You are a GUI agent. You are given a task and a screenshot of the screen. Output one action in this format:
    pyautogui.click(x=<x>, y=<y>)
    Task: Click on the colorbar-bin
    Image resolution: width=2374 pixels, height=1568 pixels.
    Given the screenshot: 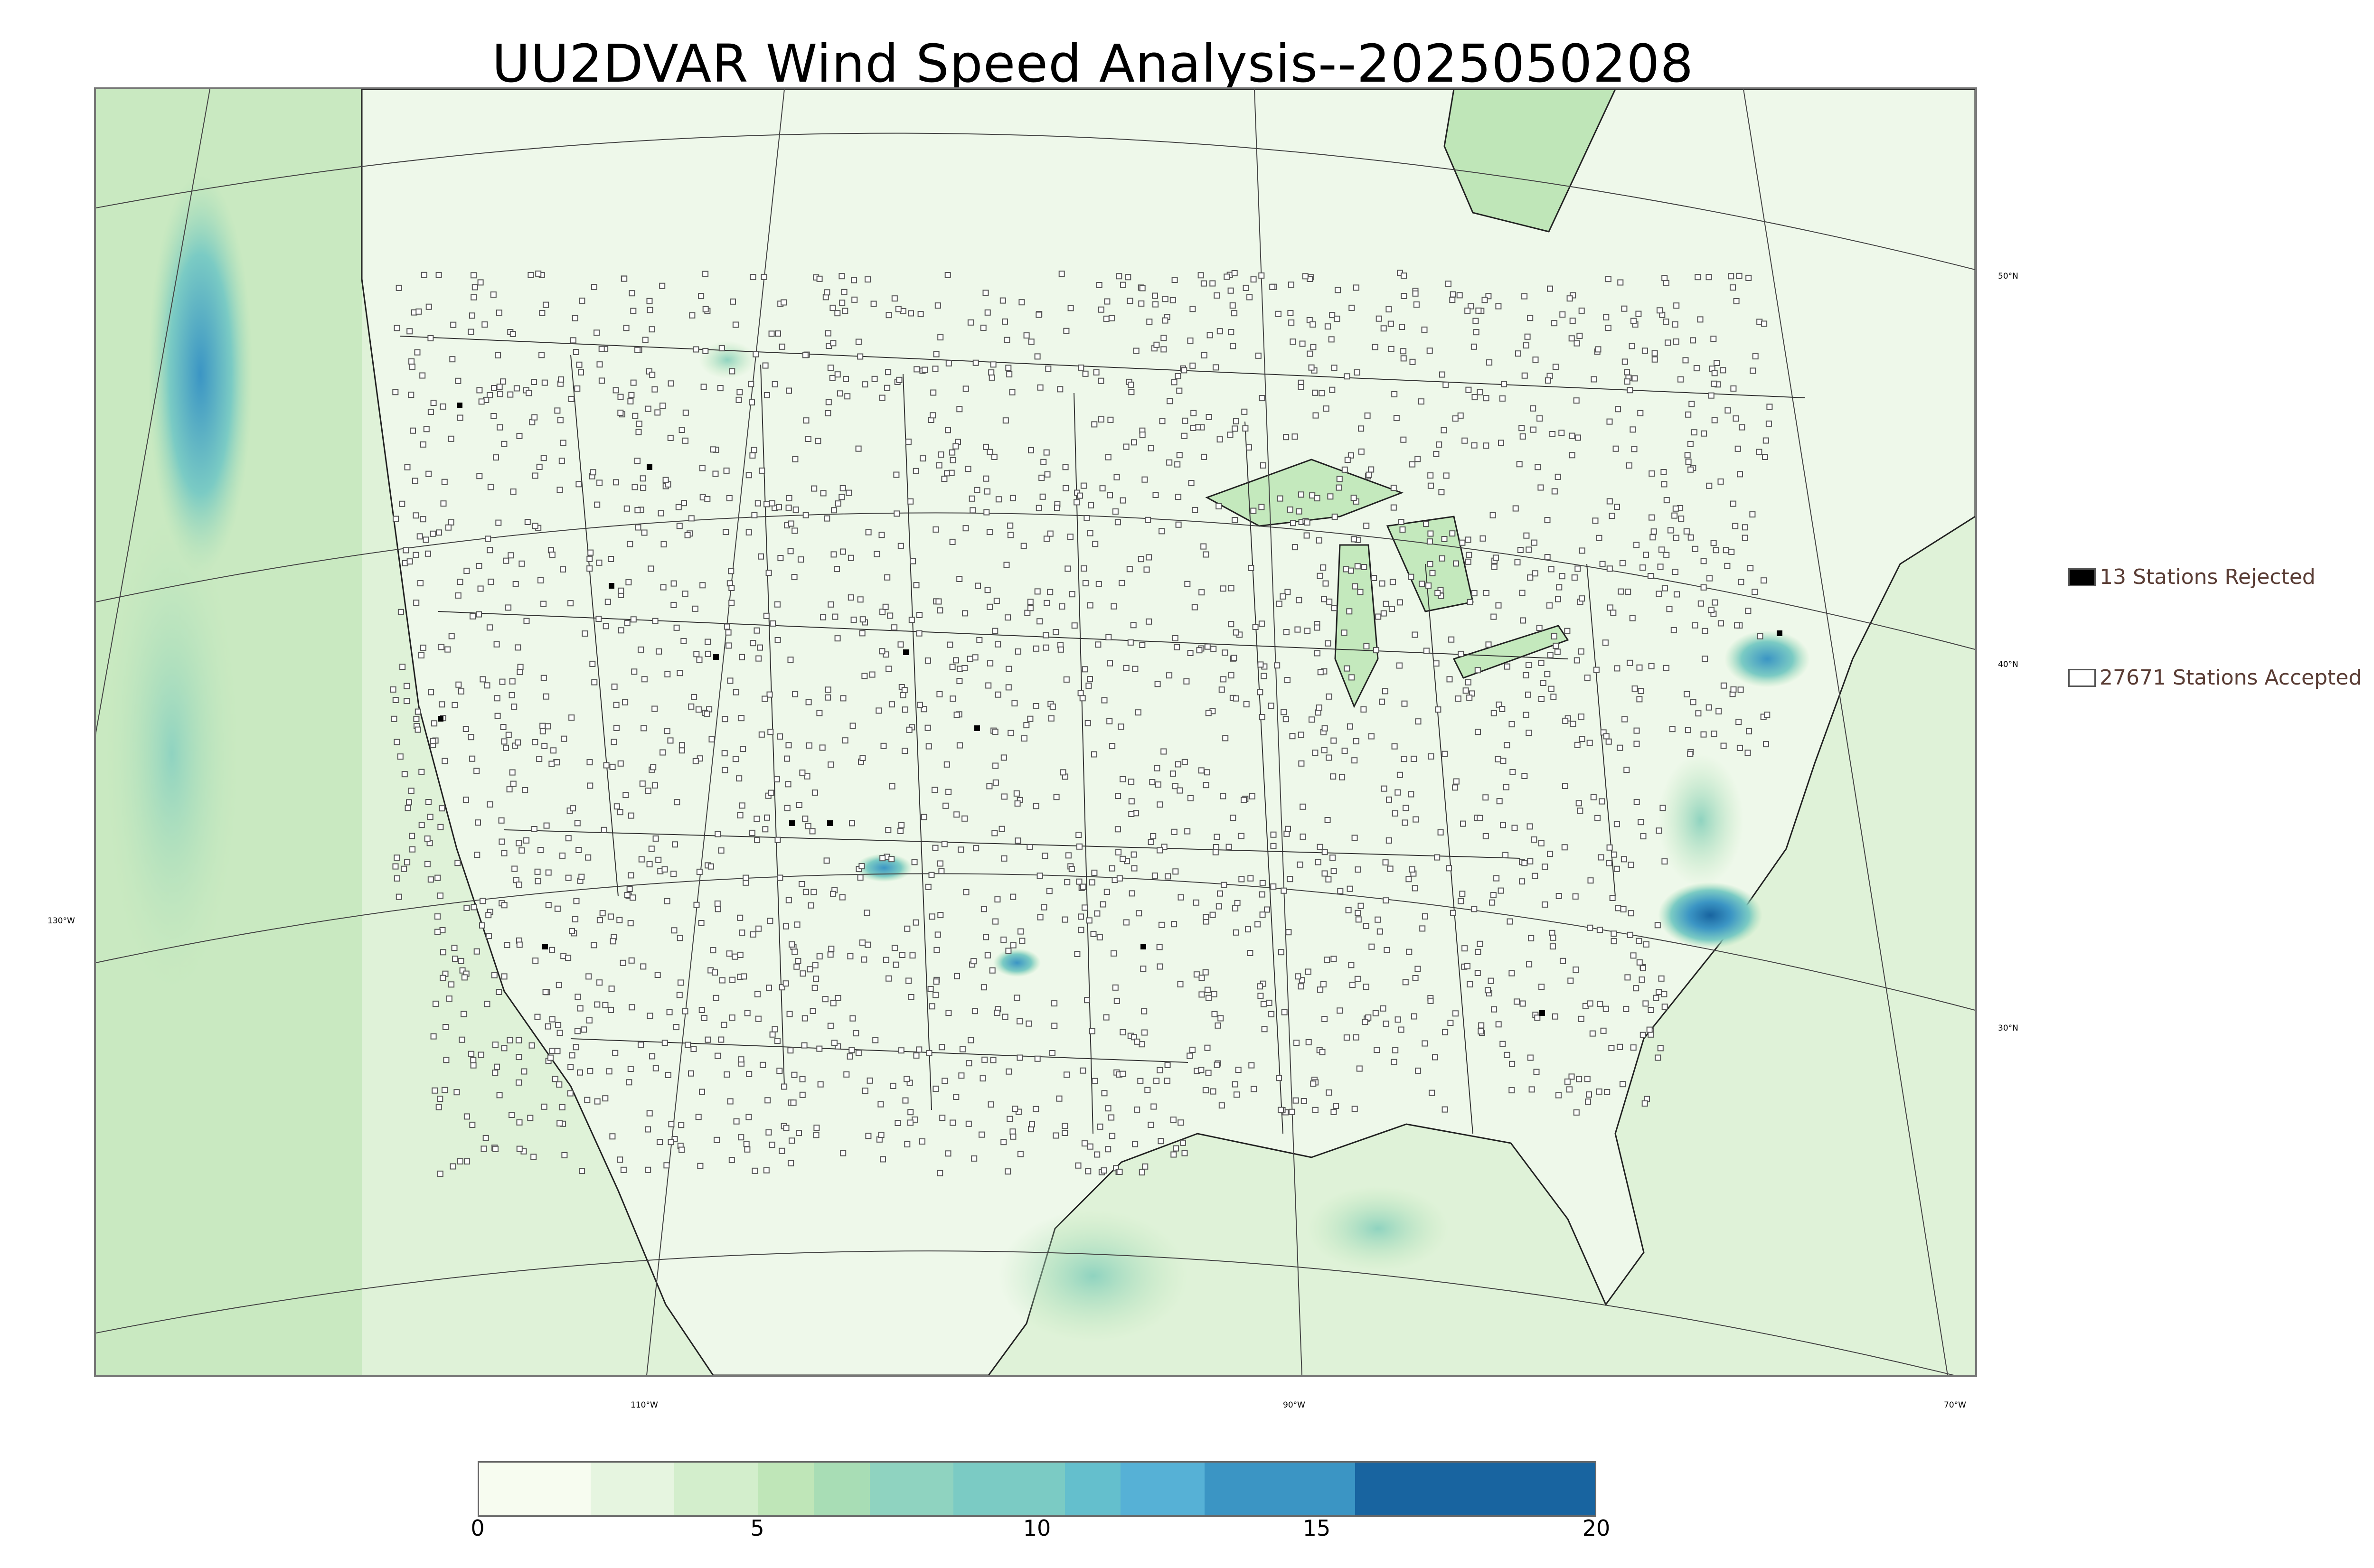 What is the action you would take?
    pyautogui.click(x=911, y=1489)
    